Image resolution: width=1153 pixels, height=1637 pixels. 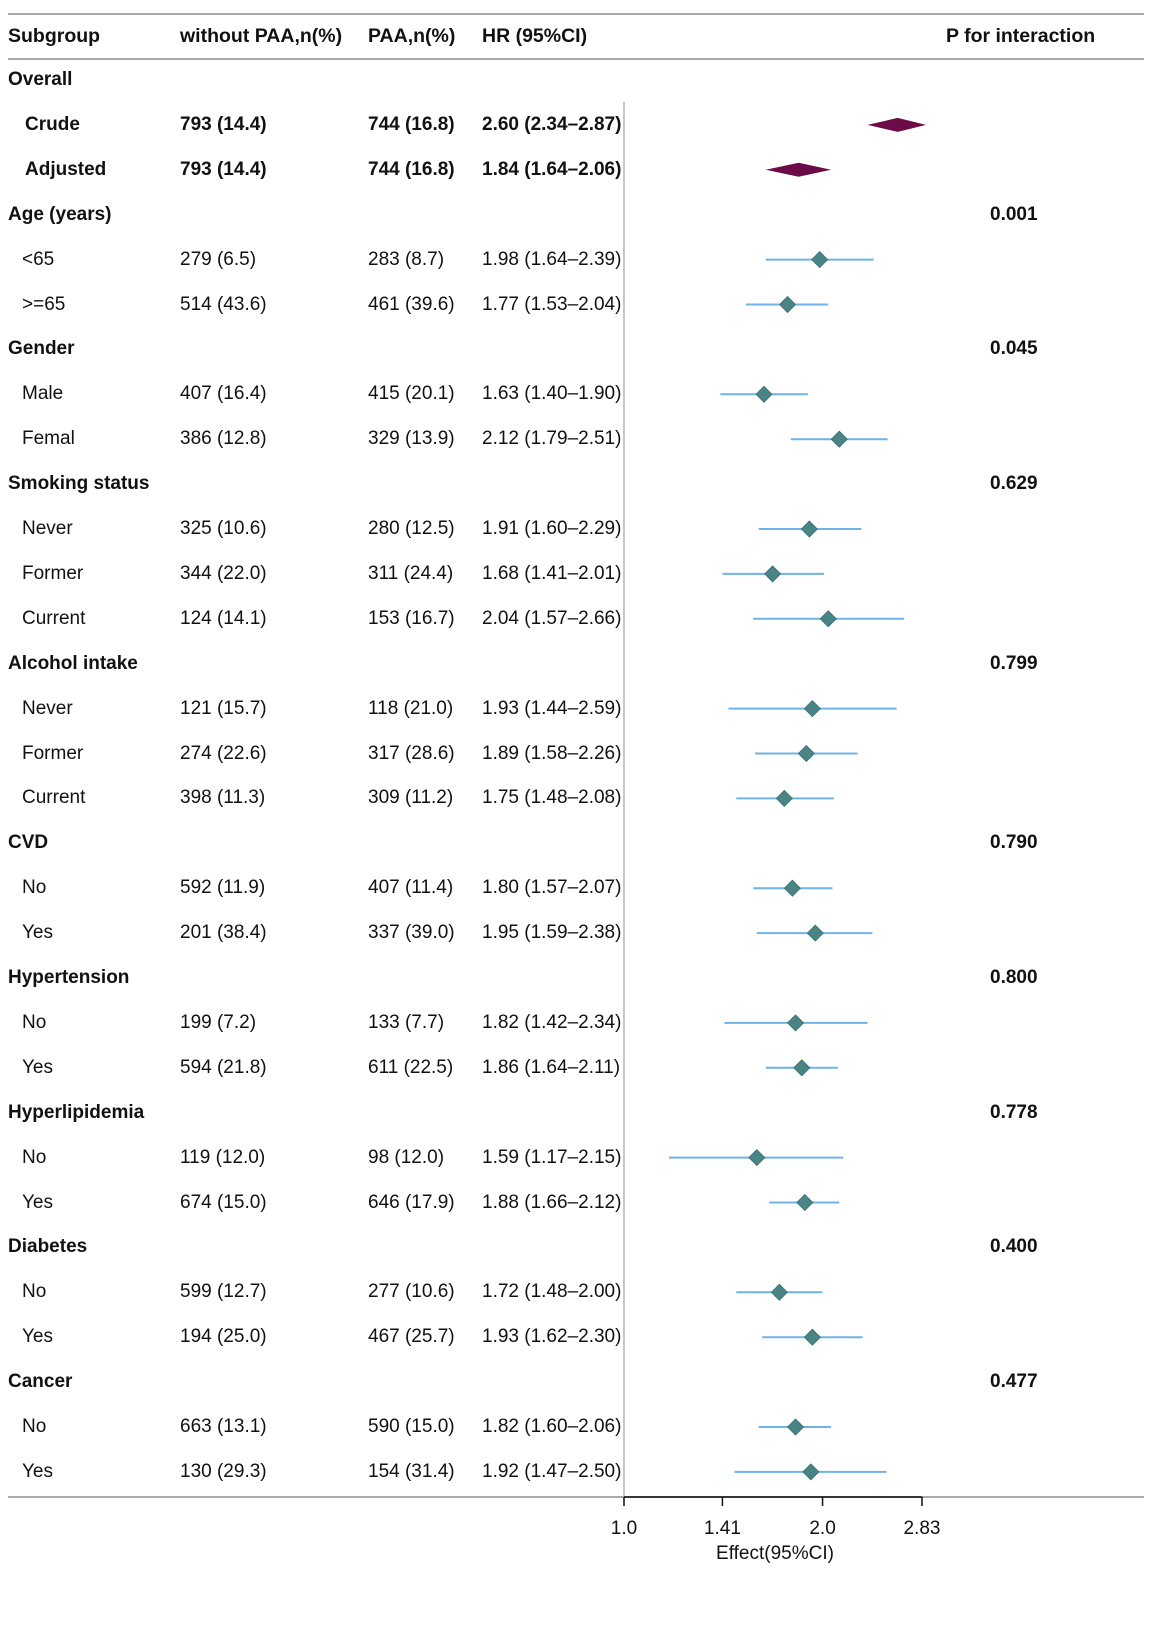 What do you see at coordinates (552, 1202) in the screenshot?
I see `hr-ci-value: 1.88 (1.66–2.12)` at bounding box center [552, 1202].